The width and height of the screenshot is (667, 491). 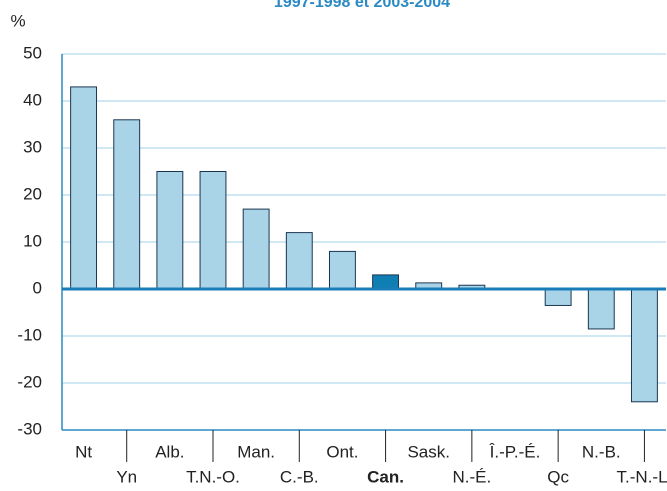 I want to click on y-tick-label: 20, so click(x=32, y=193).